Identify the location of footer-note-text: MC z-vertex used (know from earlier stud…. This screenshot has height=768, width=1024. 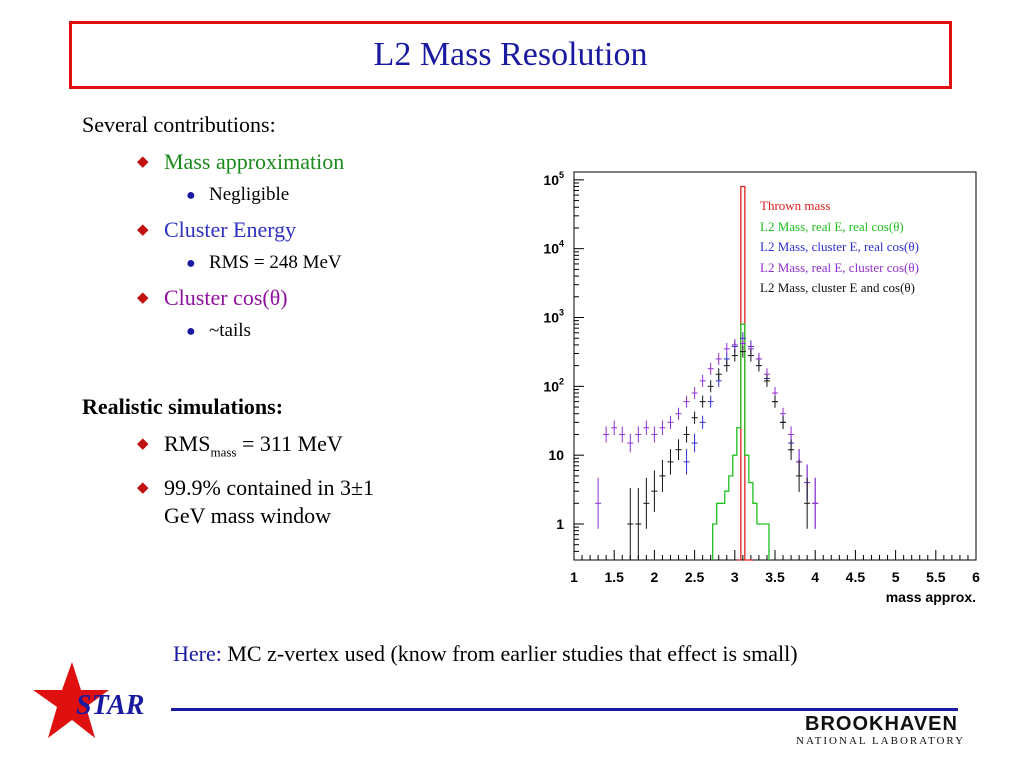
(509, 653).